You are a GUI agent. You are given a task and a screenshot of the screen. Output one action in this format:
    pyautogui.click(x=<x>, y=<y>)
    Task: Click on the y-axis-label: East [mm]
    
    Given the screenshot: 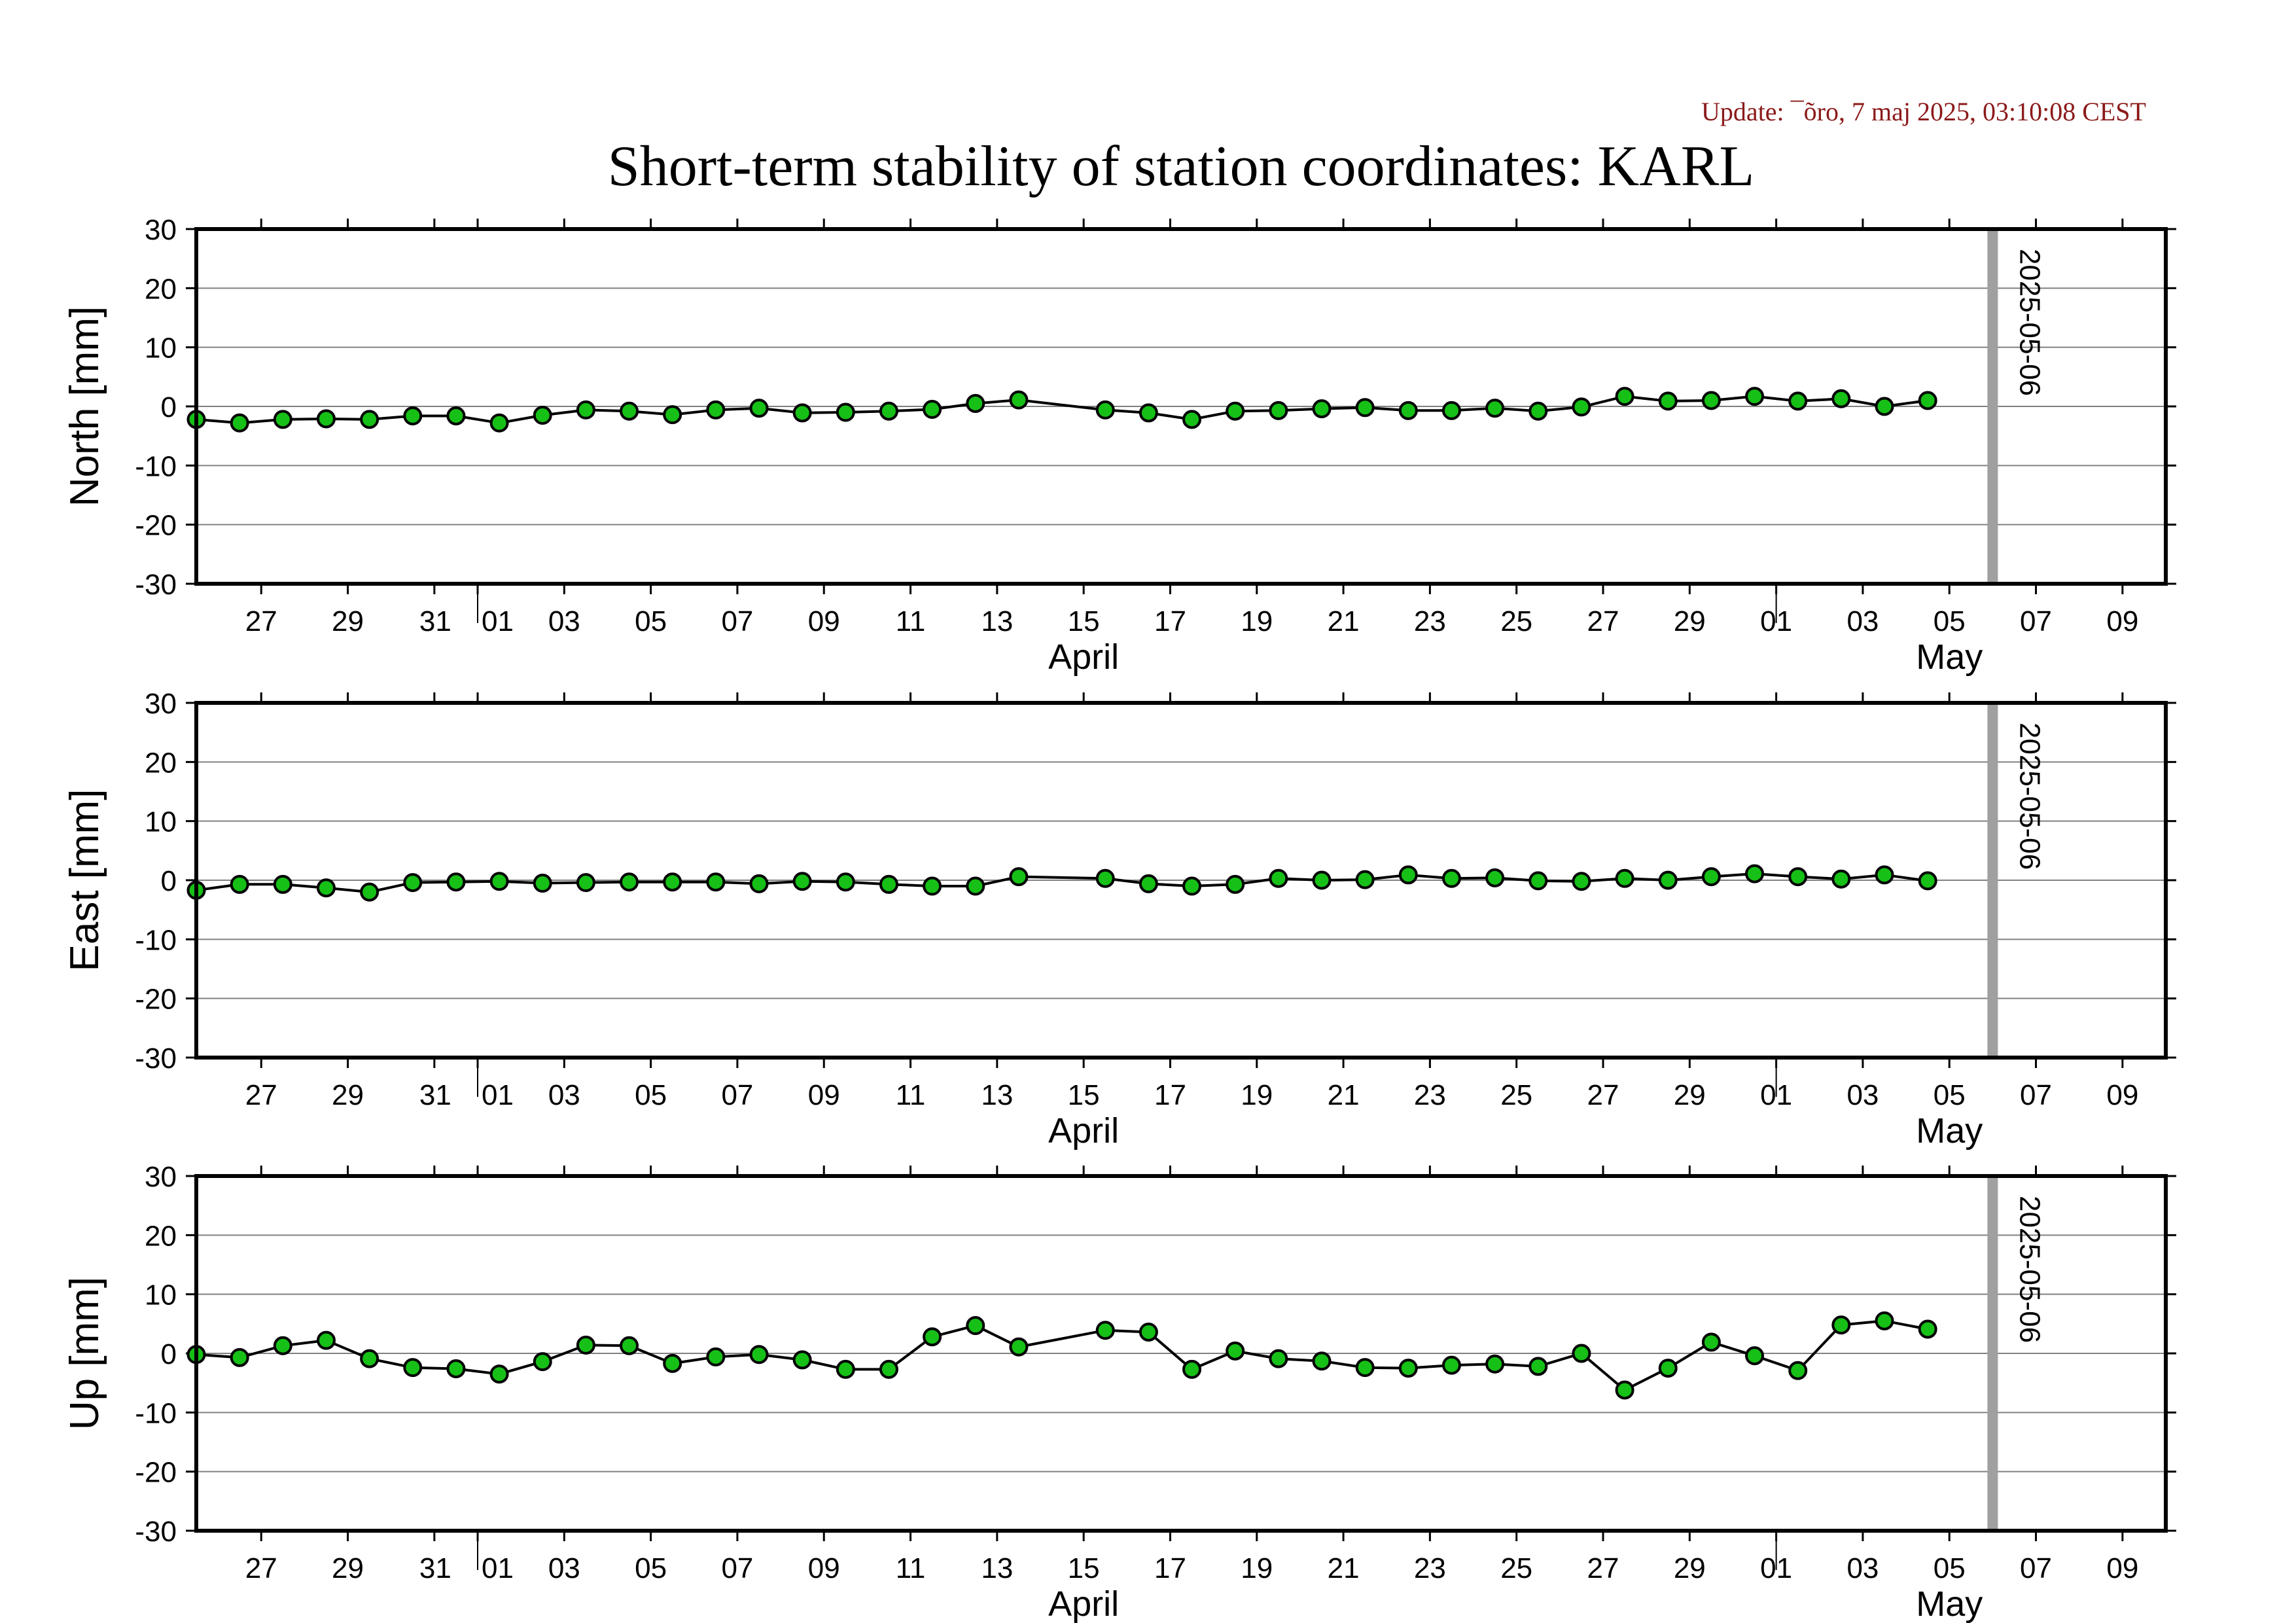 What is the action you would take?
    pyautogui.click(x=84, y=880)
    